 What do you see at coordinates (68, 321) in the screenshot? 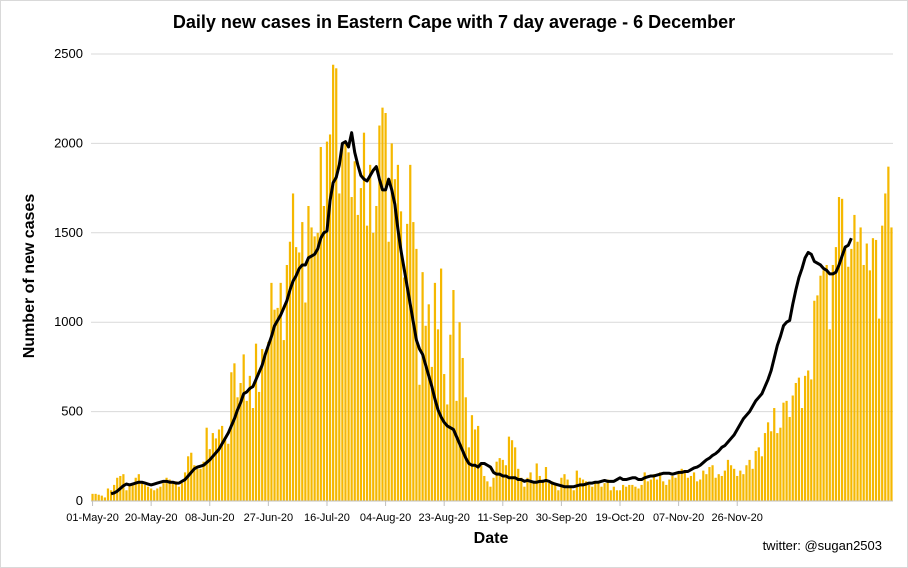
I see `y-tick-label: 1000` at bounding box center [68, 321].